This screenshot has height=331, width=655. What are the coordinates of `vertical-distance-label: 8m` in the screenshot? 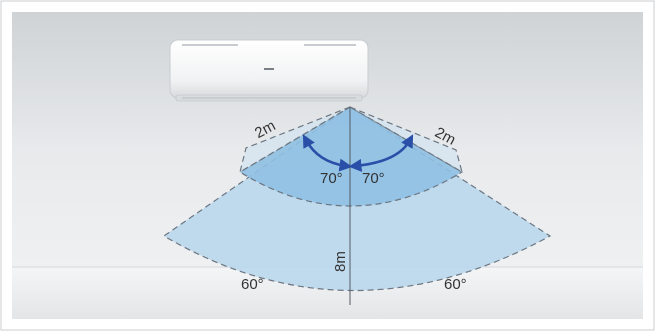 It's located at (340, 261).